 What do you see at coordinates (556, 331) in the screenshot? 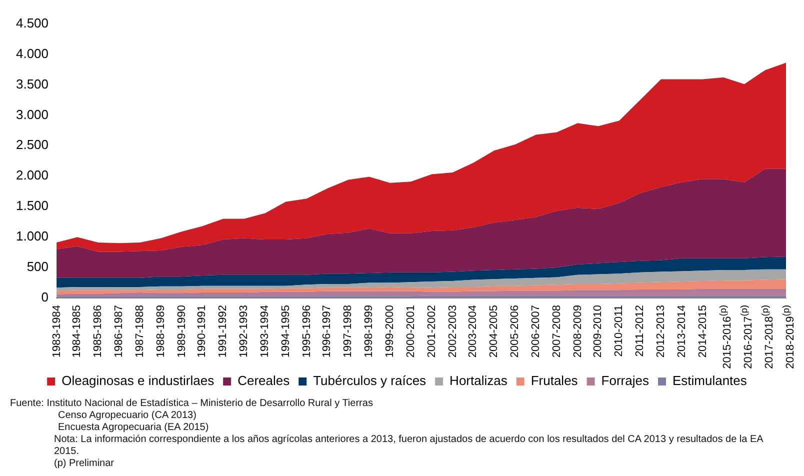
I see `x-tick-label: 2007-2008` at bounding box center [556, 331].